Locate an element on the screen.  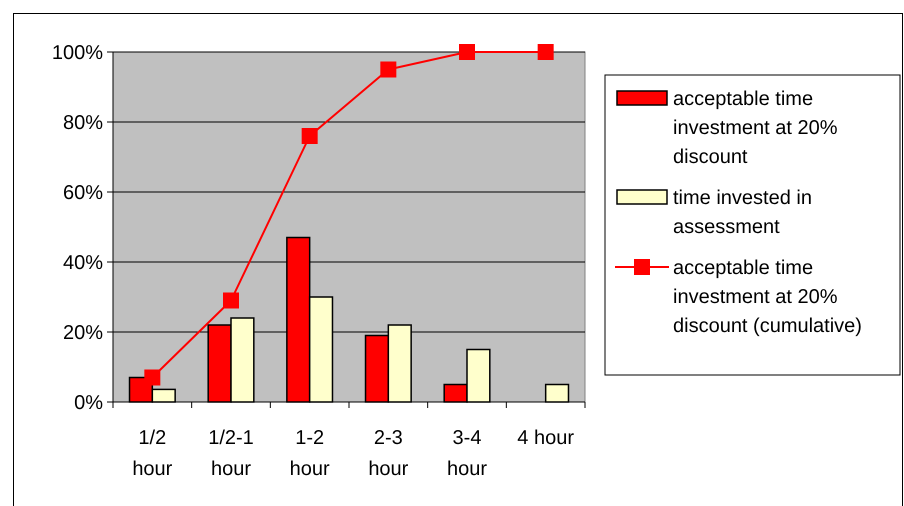
x-tick-label: 1-2 hour is located at coordinates (310, 453).